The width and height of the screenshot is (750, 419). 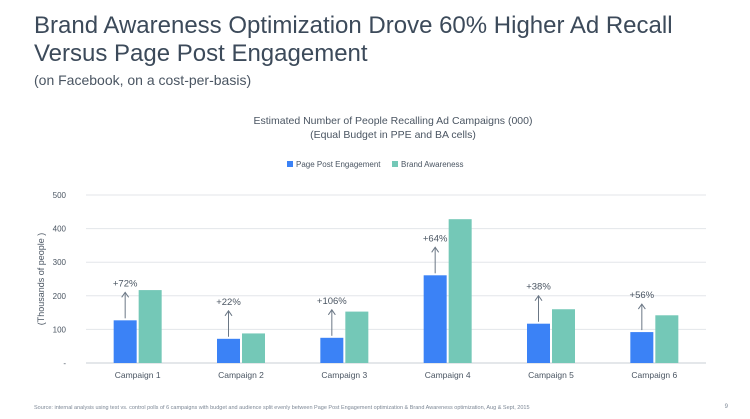 What do you see at coordinates (138, 375) in the screenshot?
I see `x-tick-label: Campaign 1` at bounding box center [138, 375].